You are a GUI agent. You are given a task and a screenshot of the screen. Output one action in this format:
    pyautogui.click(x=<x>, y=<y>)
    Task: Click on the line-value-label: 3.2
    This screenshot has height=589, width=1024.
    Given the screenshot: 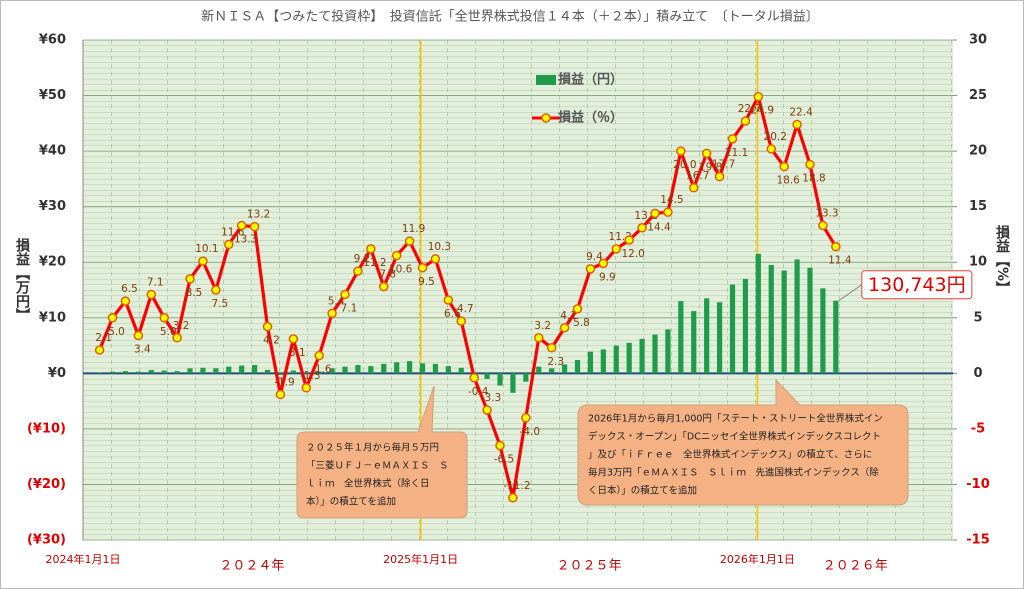 What is the action you would take?
    pyautogui.click(x=181, y=326)
    